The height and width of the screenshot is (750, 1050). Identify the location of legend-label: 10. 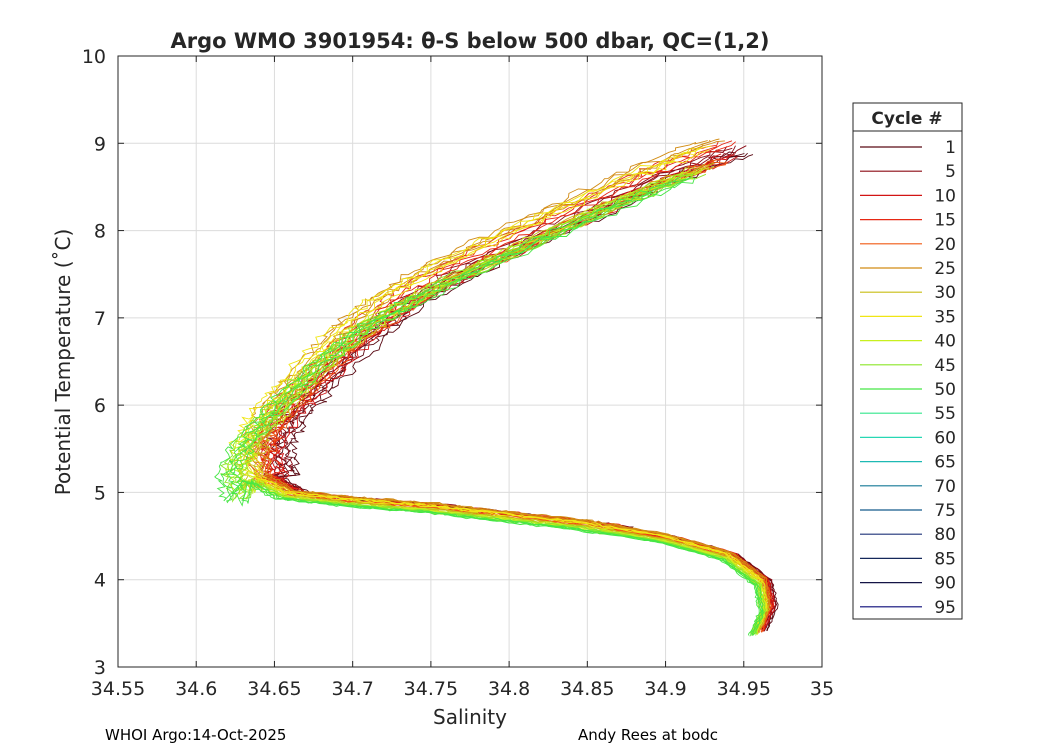
(945, 196).